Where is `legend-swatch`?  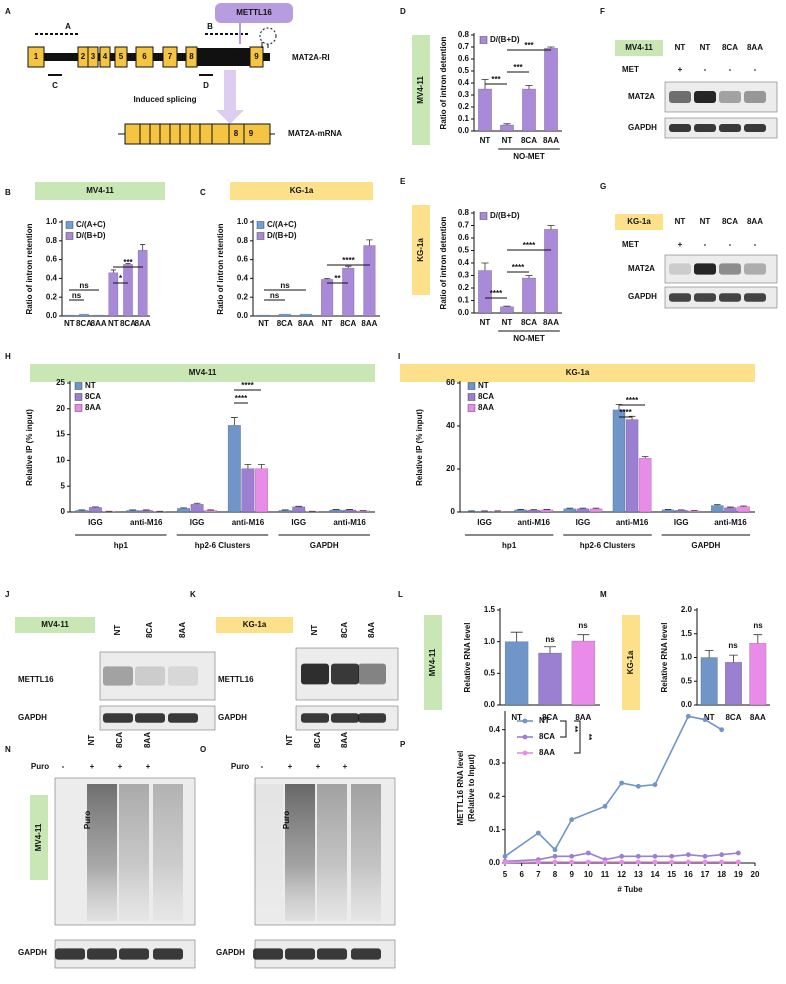
legend-swatch is located at coordinates (260, 236).